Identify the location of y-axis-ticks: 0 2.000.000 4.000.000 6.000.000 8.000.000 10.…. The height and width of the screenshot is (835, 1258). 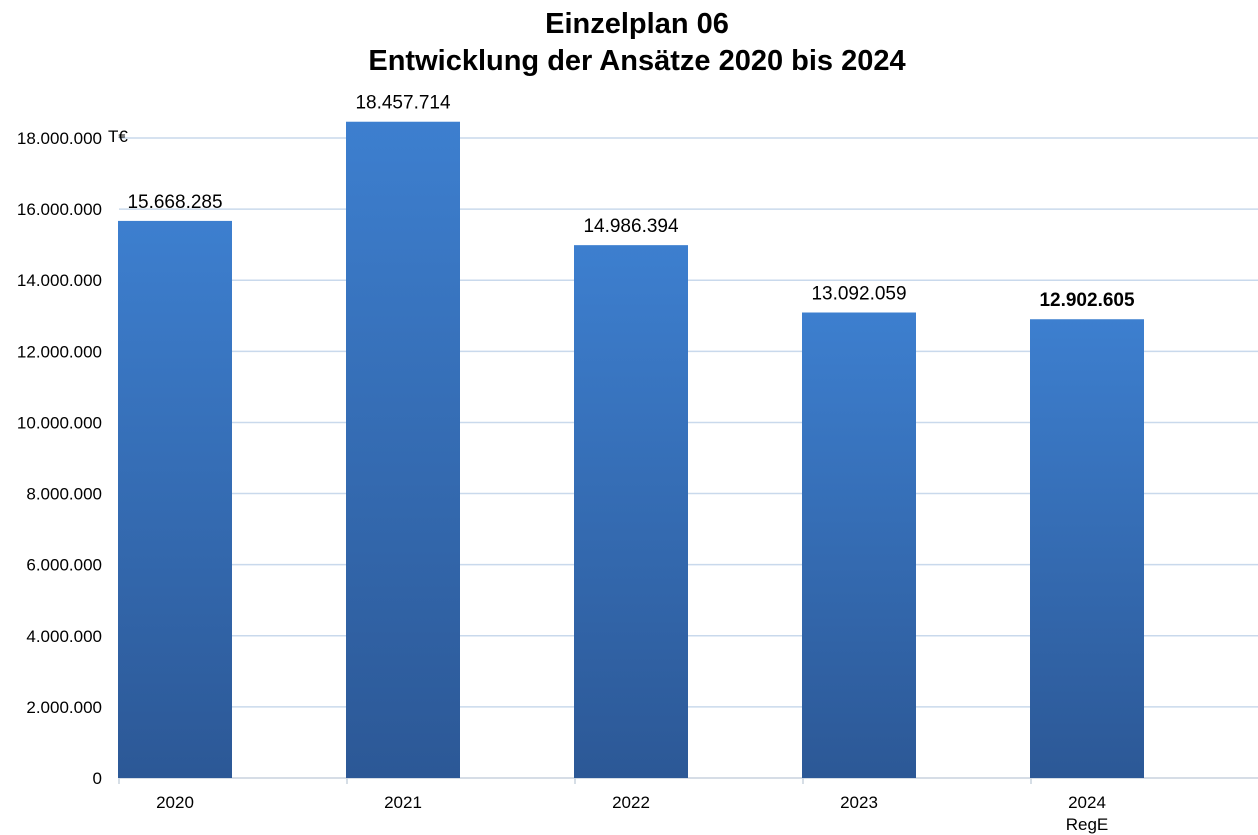
(59, 458).